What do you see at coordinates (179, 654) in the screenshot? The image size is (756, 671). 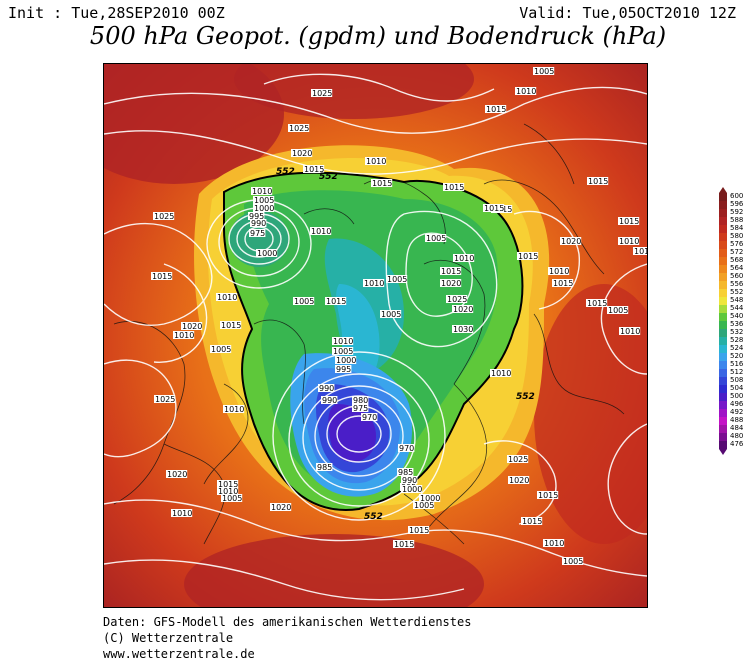 I see `footer-url: www.wetterzentrale.de` at bounding box center [179, 654].